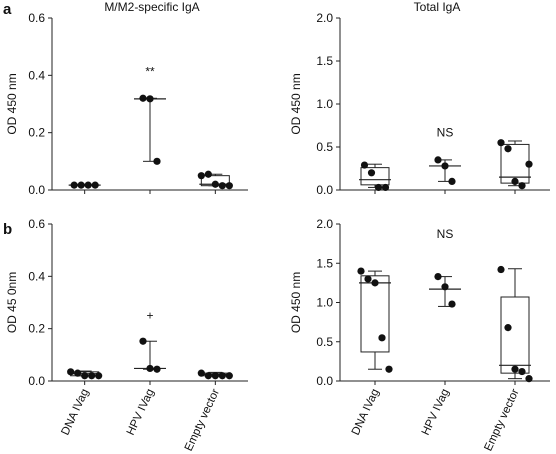  Describe the element at coordinates (149, 316) in the screenshot. I see `significance-label: +` at that location.